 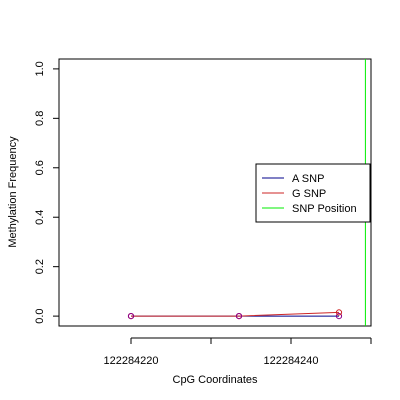 I want to click on marker-layer, so click(x=235, y=314).